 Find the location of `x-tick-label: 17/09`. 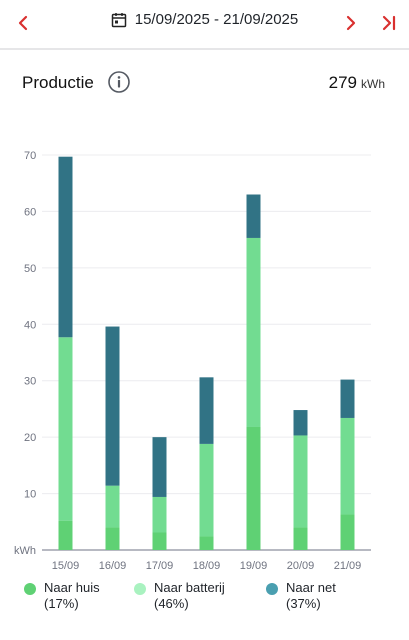

x-tick-label: 17/09 is located at coordinates (160, 566).